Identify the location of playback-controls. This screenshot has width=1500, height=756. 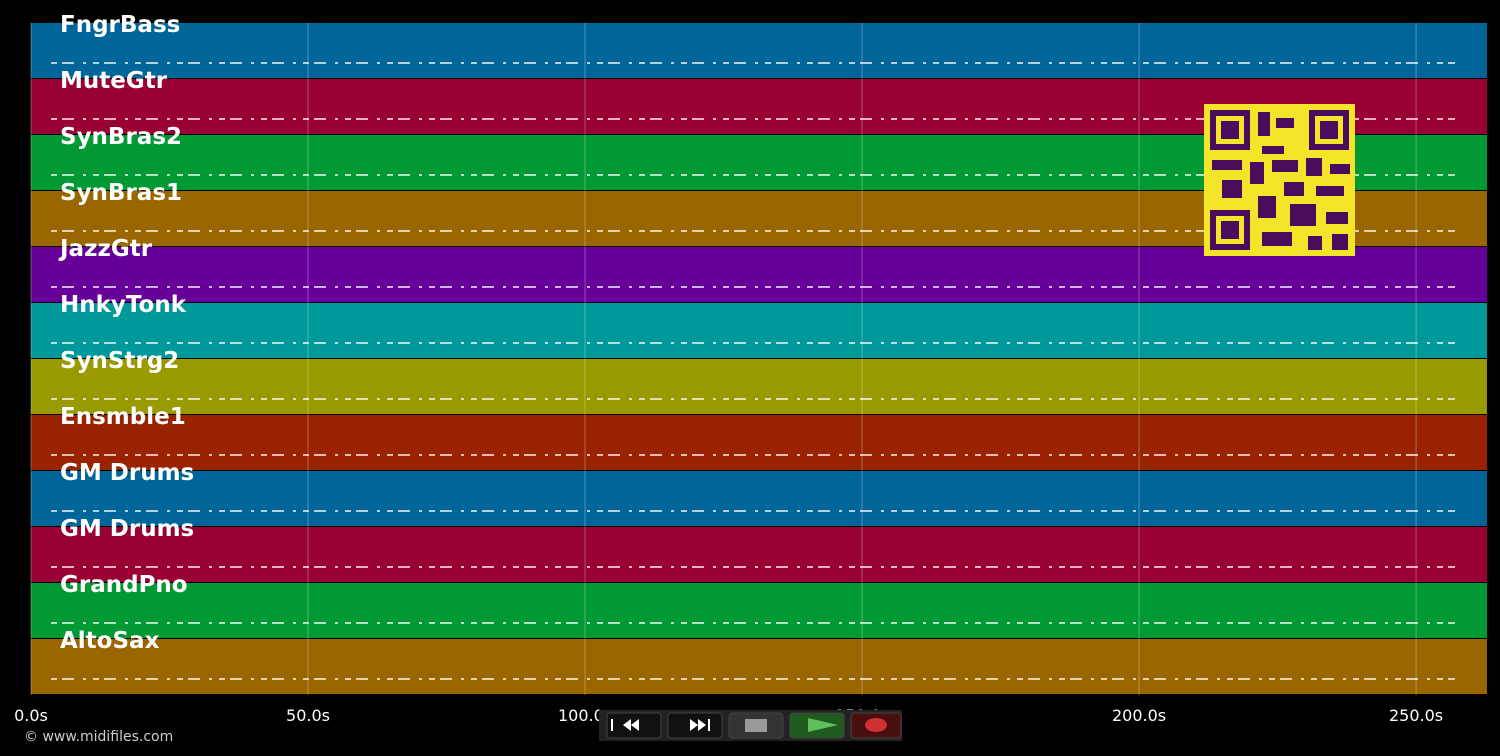
(750, 725).